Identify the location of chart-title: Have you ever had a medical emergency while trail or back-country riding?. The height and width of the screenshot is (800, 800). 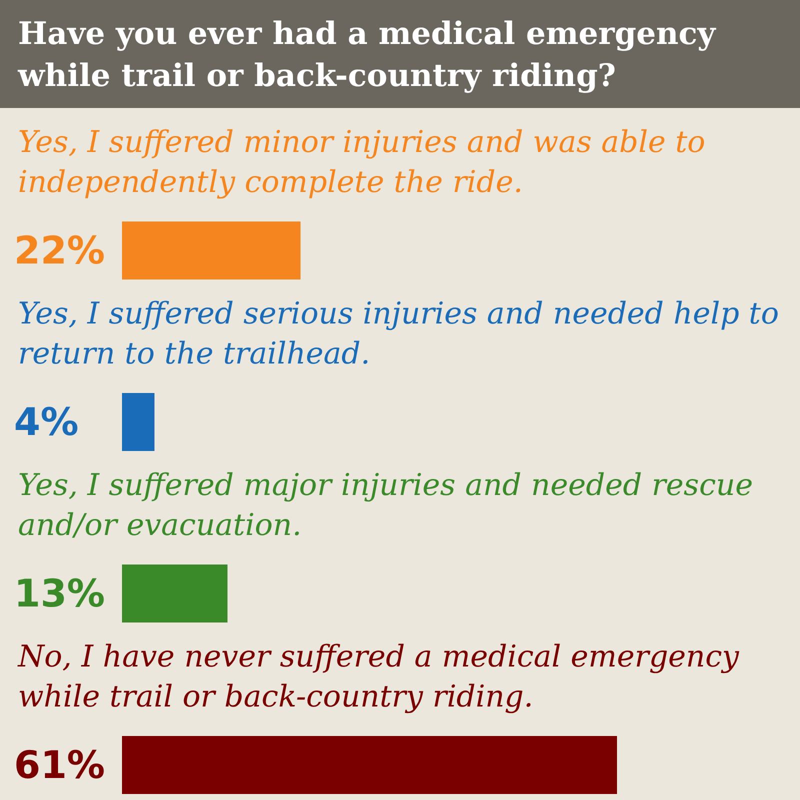
(366, 55).